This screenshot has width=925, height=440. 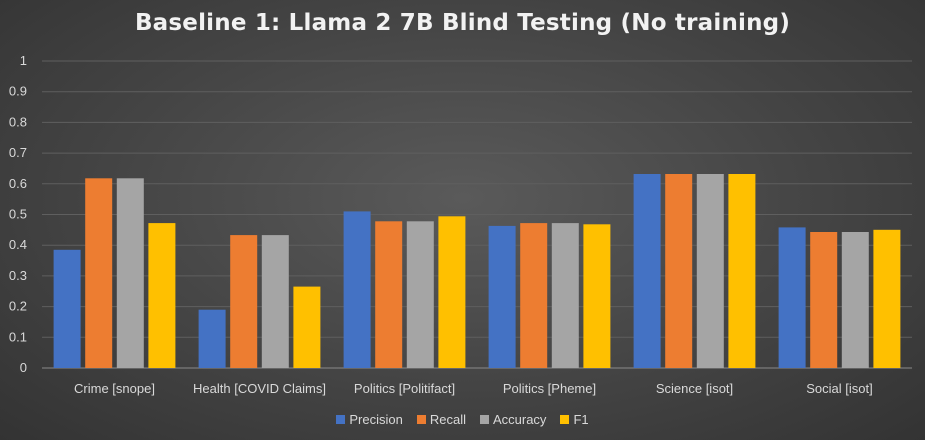 I want to click on legend-label: Accuracy, so click(x=519, y=419).